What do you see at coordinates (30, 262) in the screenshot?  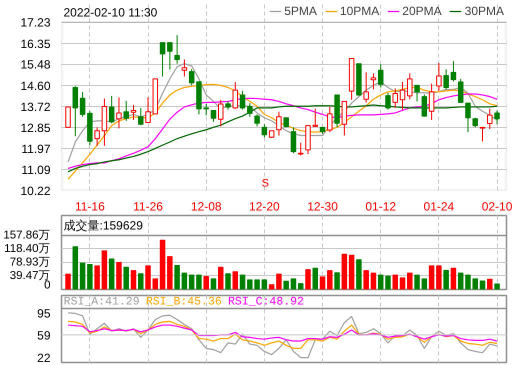 I see `y-tick-label: 78.93万` at bounding box center [30, 262].